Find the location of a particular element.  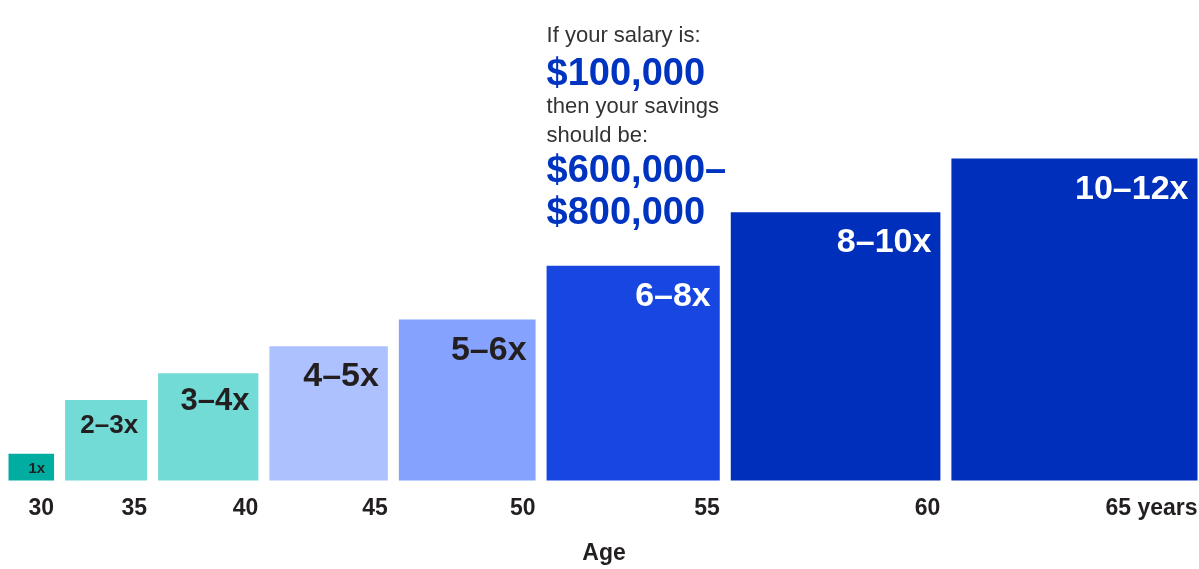

x-tick-label: 60 is located at coordinates (927, 507).